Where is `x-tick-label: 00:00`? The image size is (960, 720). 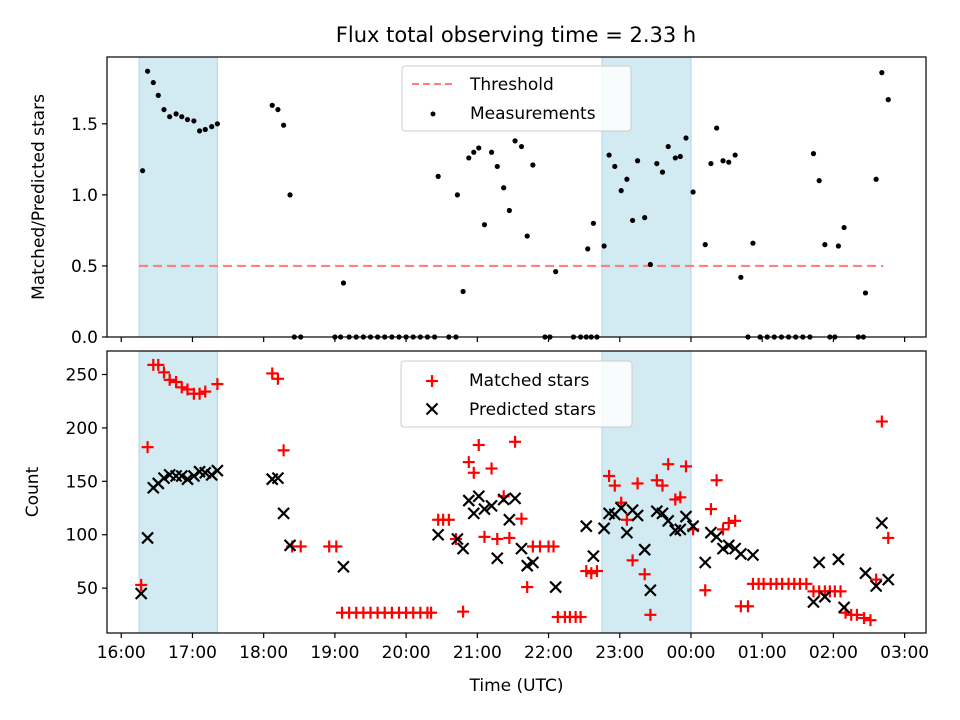
x-tick-label: 00:00 is located at coordinates (690, 653).